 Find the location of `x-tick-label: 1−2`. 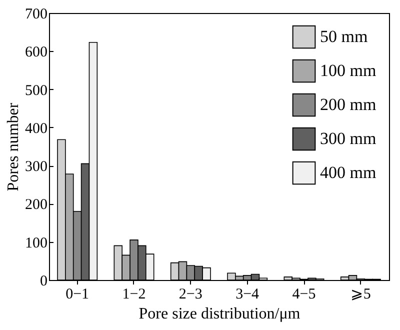

x-tick-label: 1−2 is located at coordinates (134, 294).